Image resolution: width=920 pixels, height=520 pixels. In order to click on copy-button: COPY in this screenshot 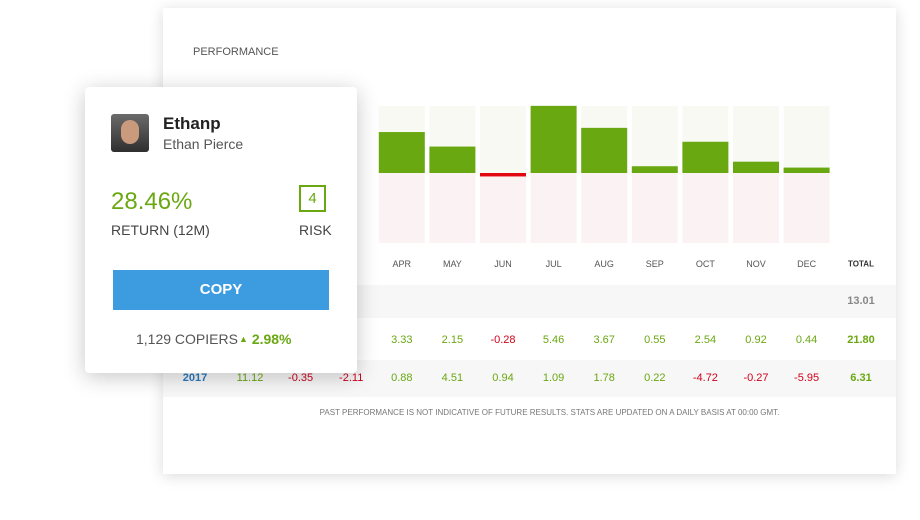, I will do `click(221, 290)`.